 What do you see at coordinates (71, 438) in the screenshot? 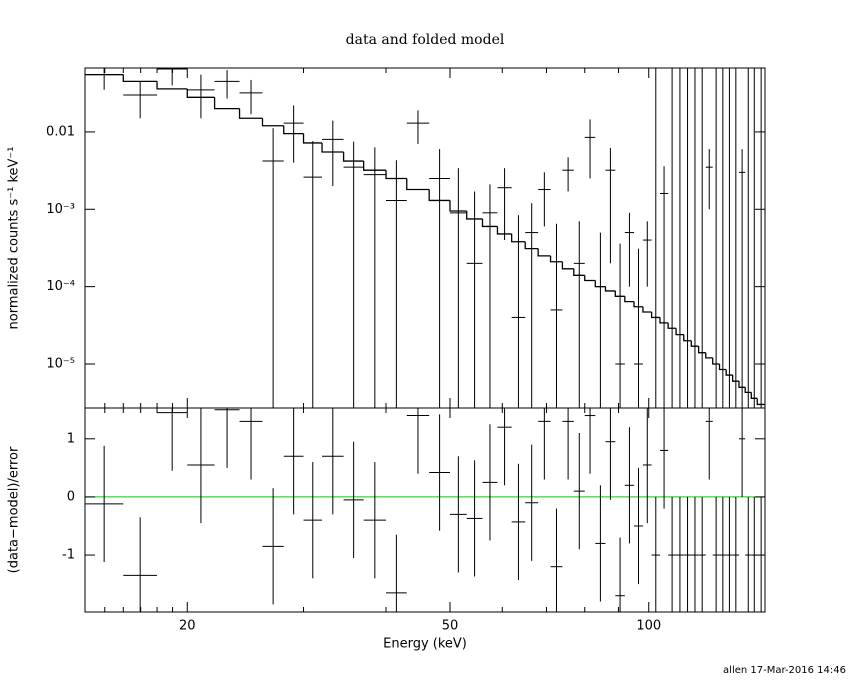
I see `y-tick-label: 1` at bounding box center [71, 438].